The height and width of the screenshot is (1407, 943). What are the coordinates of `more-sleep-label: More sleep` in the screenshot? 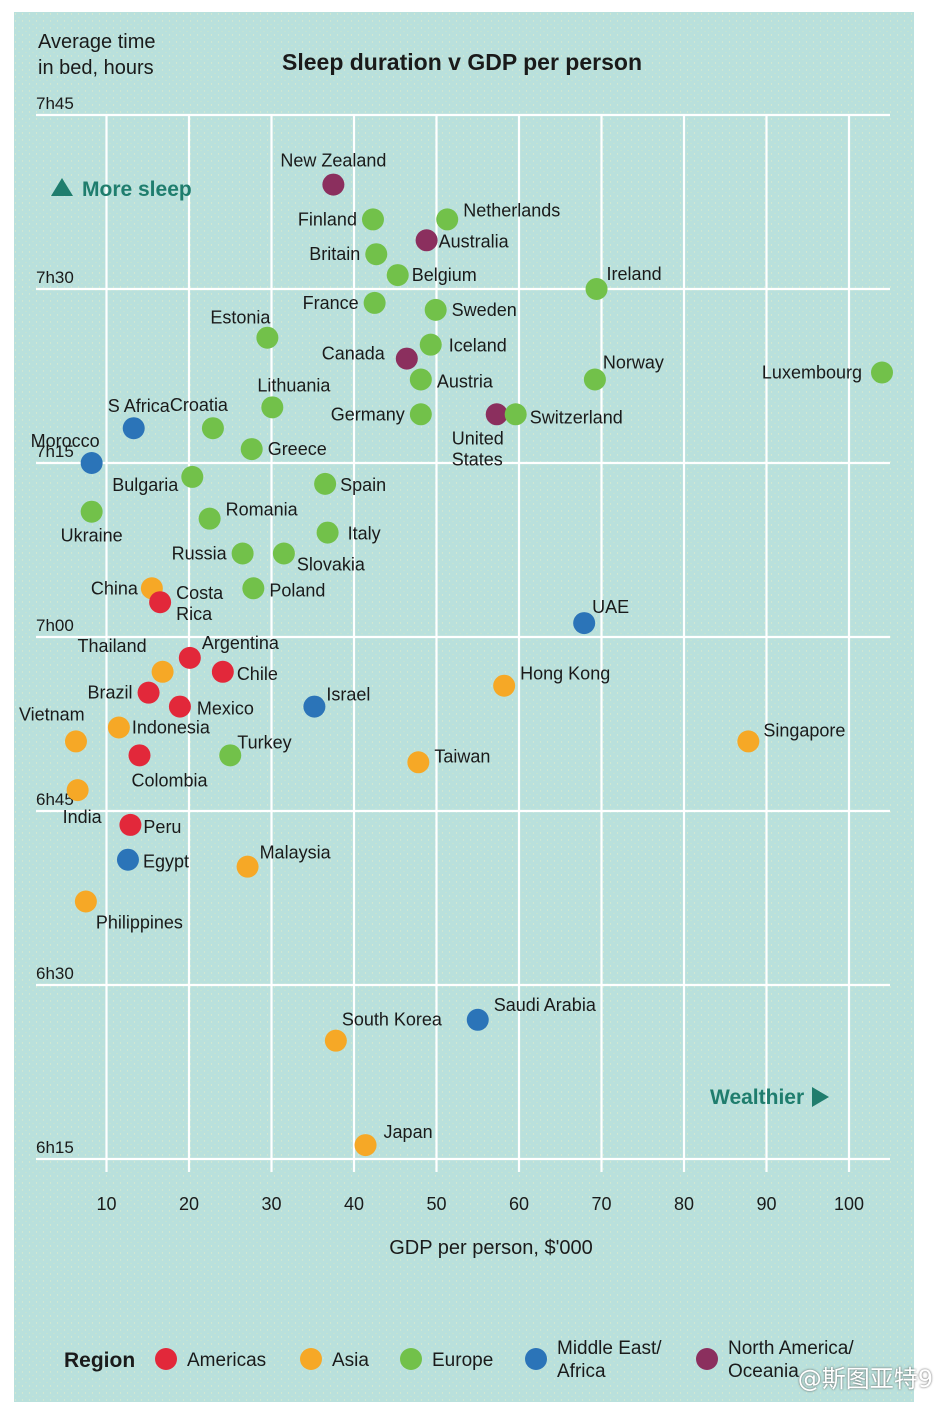 It's located at (137, 189).